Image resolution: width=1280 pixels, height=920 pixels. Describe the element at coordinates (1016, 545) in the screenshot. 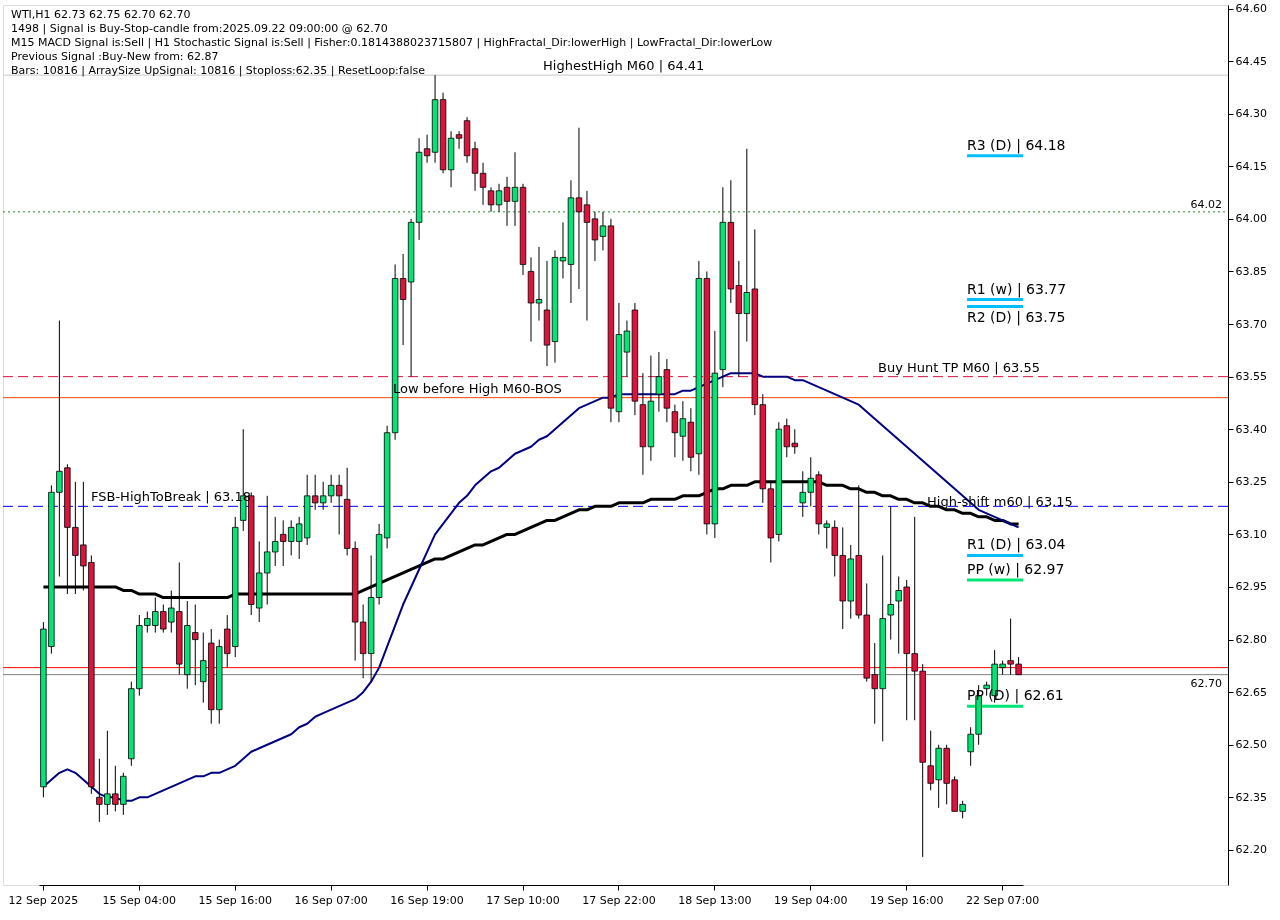

I see `ref-line-label: R1 (D) | 63.04` at that location.